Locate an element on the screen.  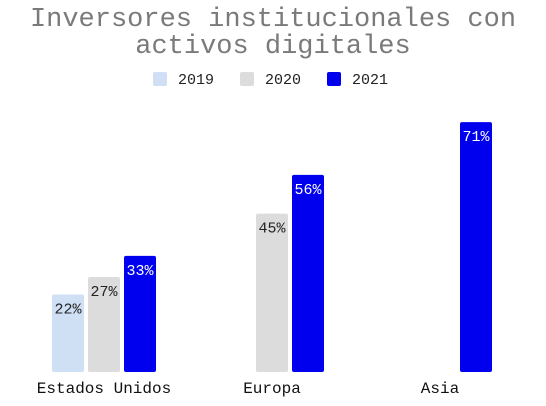
category-labels: Estados Unidos Europa Asia is located at coordinates (248, 389).